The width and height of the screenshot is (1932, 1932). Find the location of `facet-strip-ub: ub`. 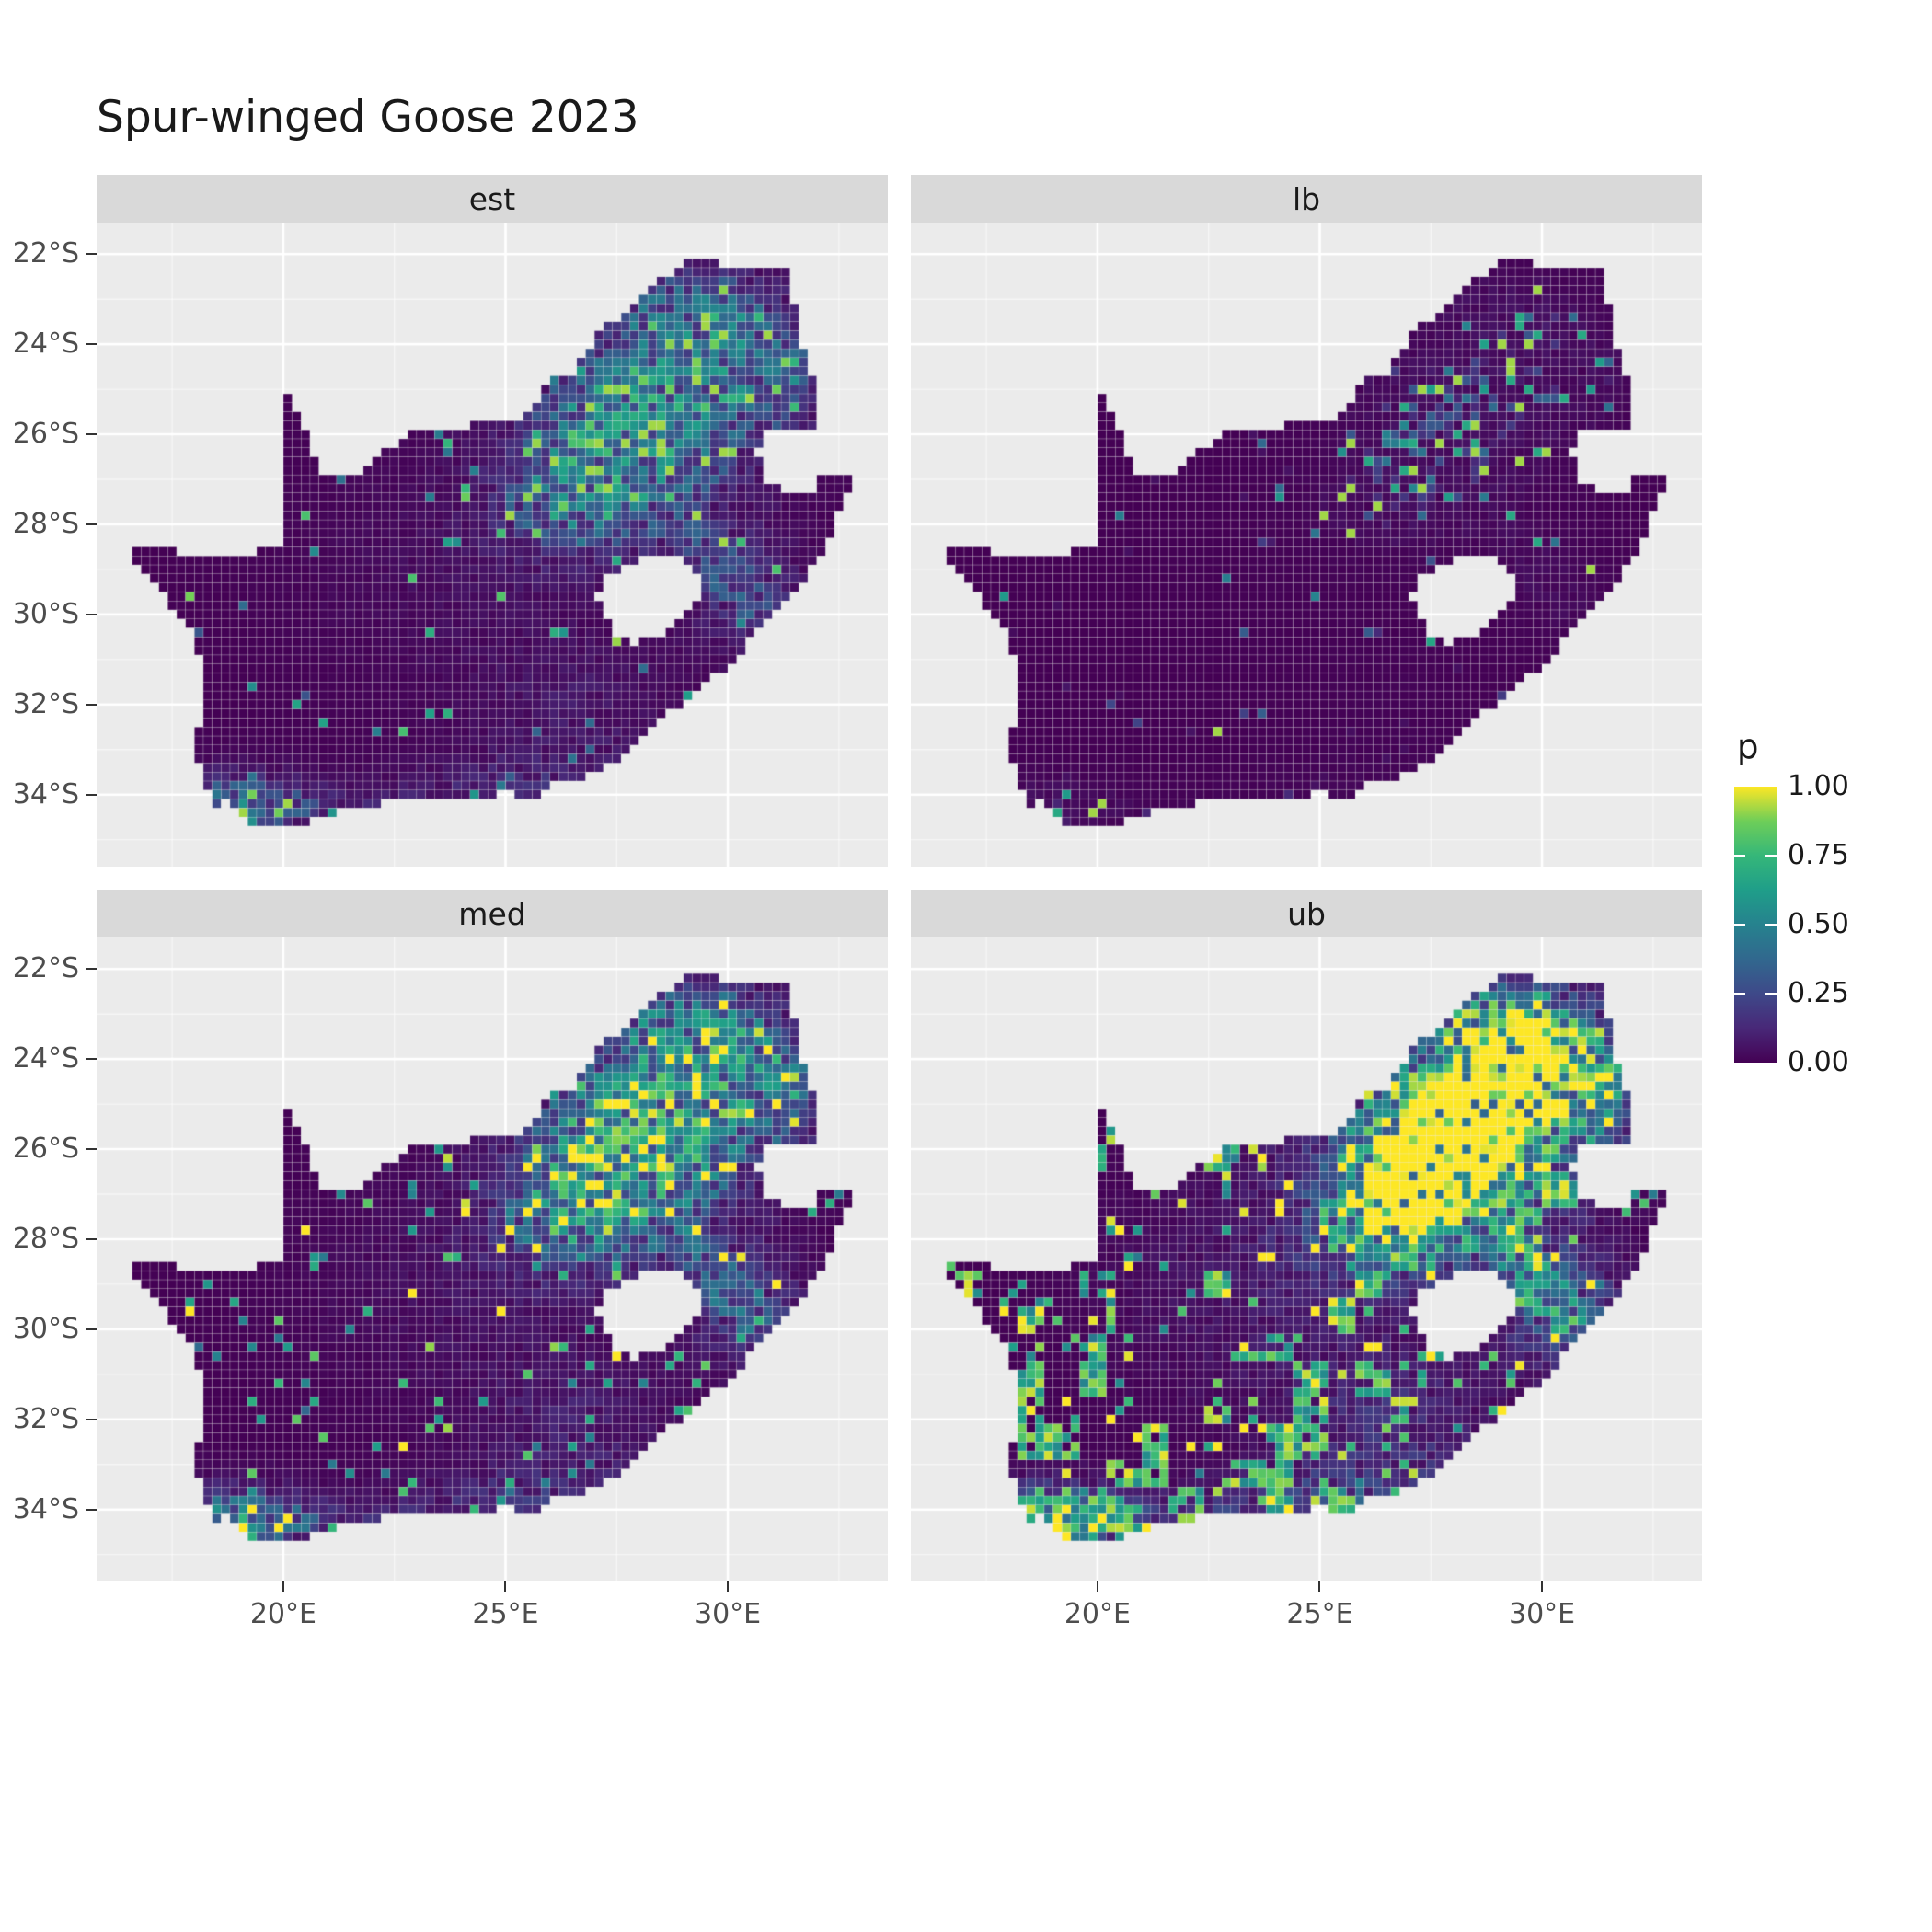

facet-strip-ub: ub is located at coordinates (1306, 913).